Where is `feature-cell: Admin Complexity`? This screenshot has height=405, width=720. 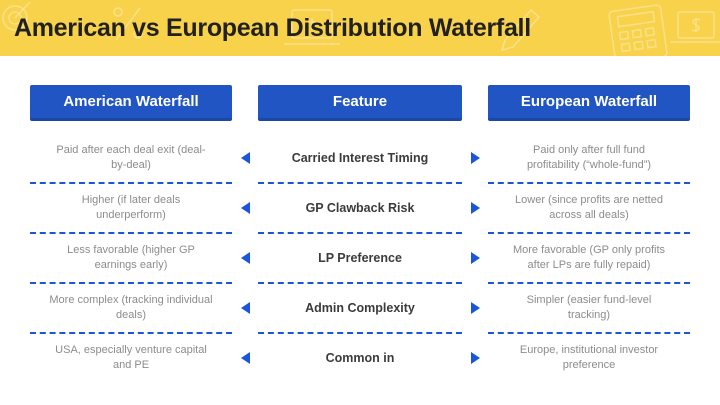 feature-cell: Admin Complexity is located at coordinates (360, 308).